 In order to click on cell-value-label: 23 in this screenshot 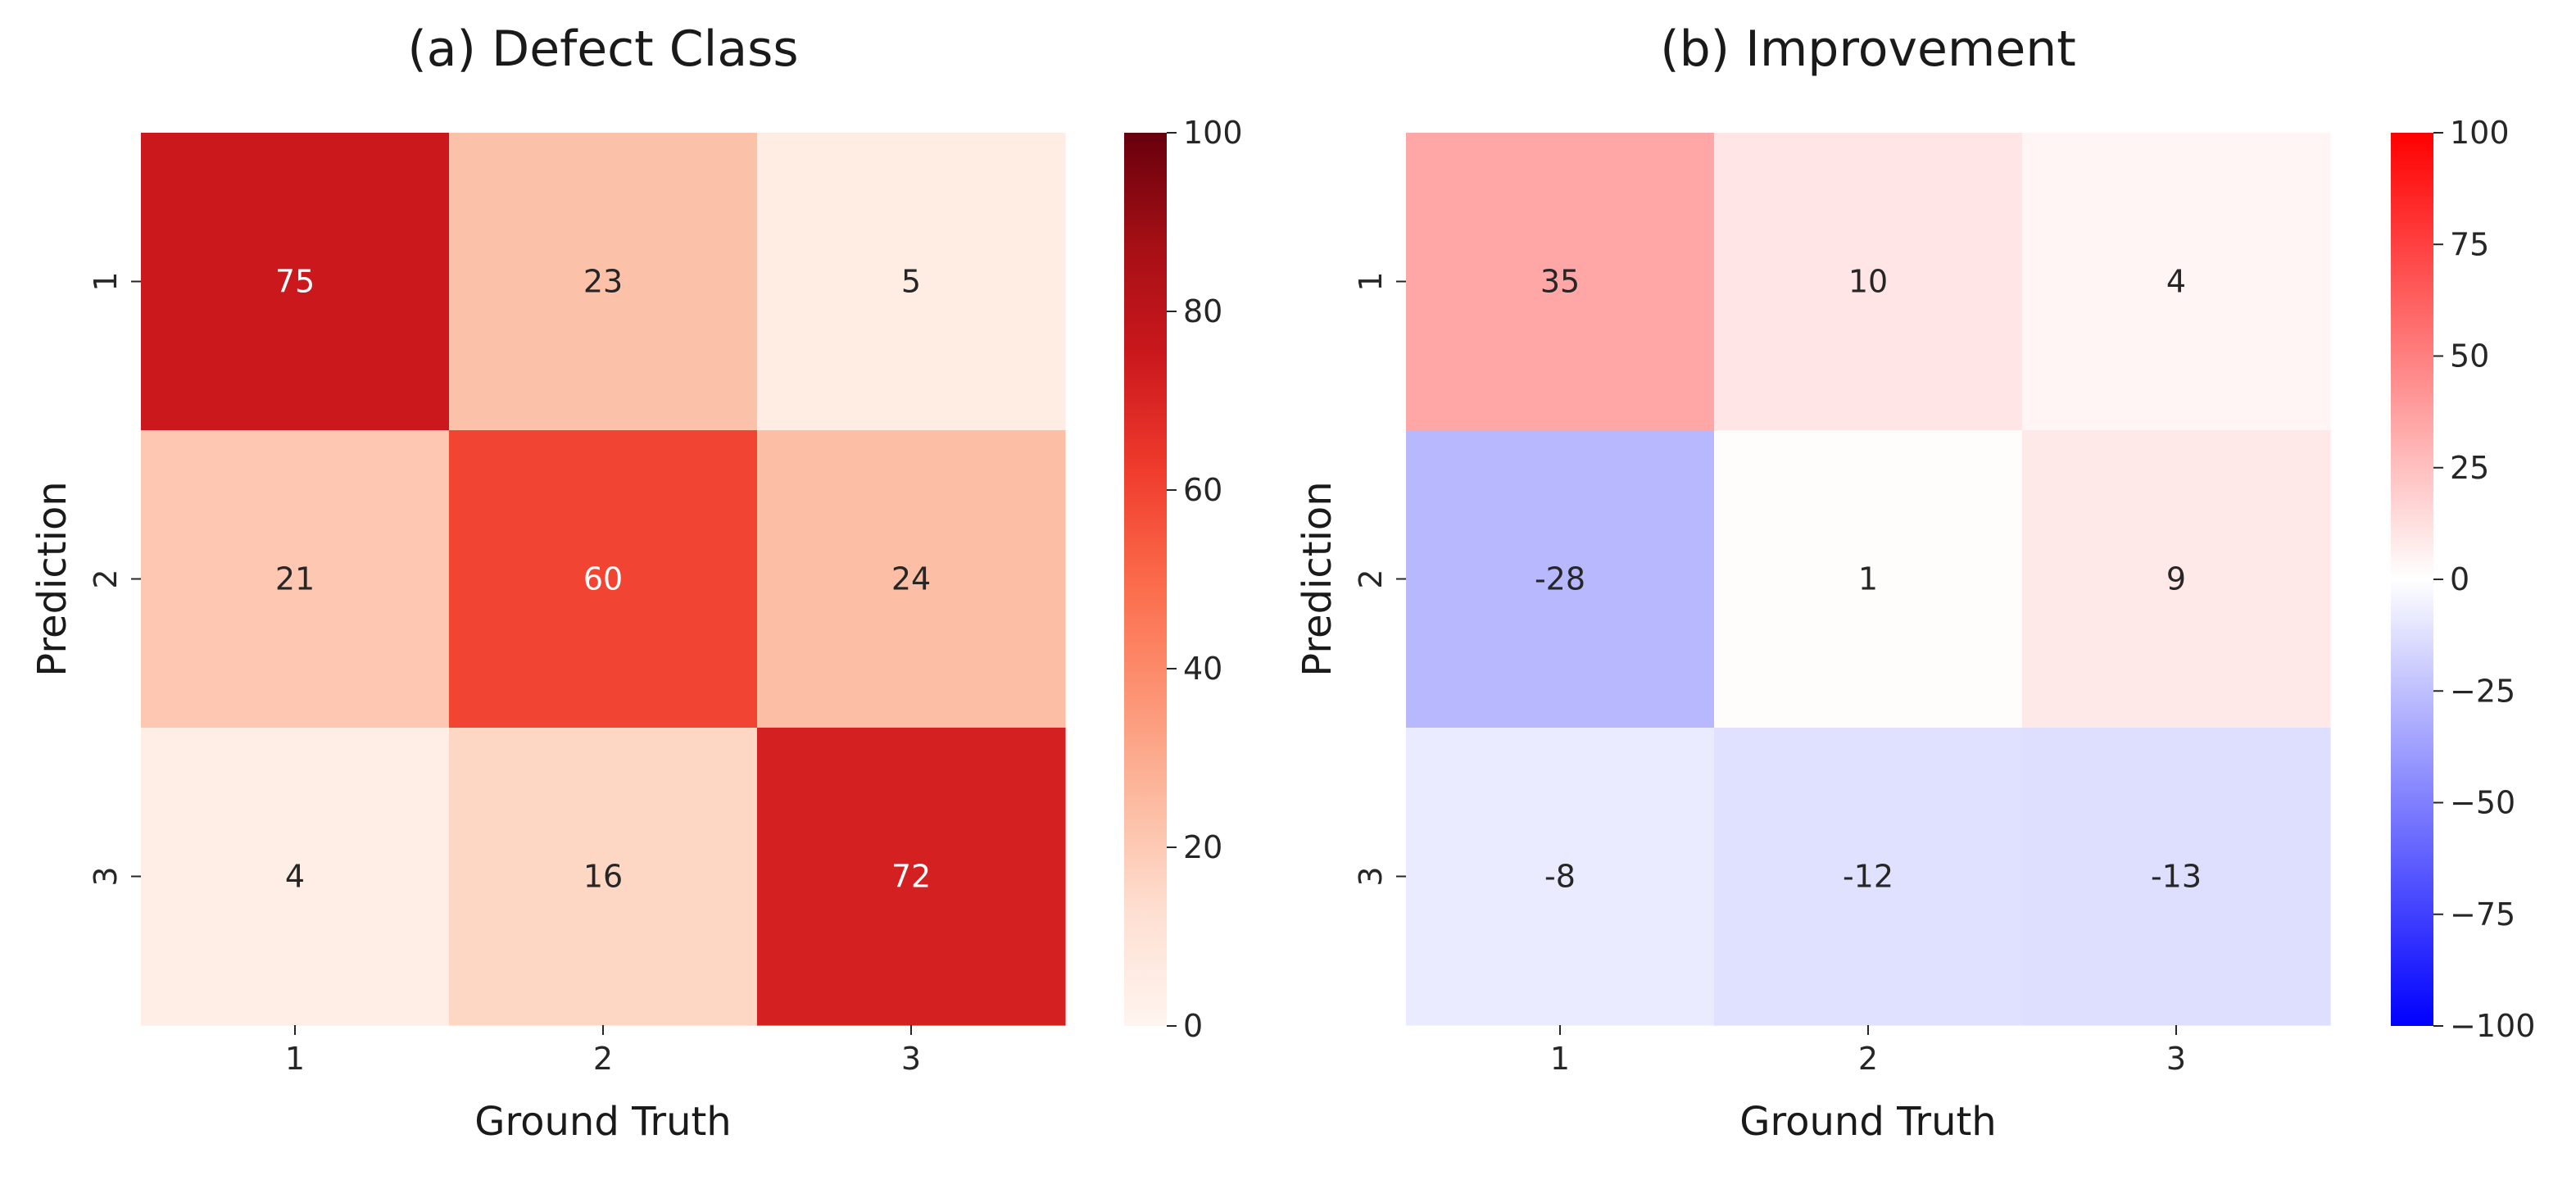, I will do `click(603, 282)`.